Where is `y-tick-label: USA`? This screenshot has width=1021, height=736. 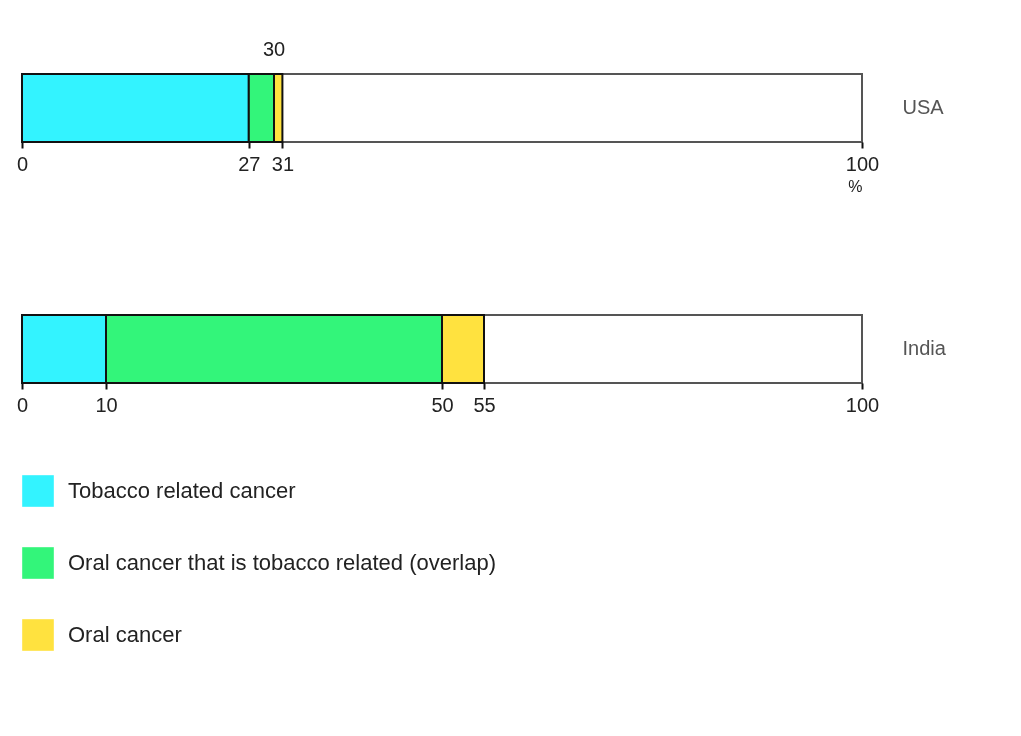
y-tick-label: USA is located at coordinates (923, 107).